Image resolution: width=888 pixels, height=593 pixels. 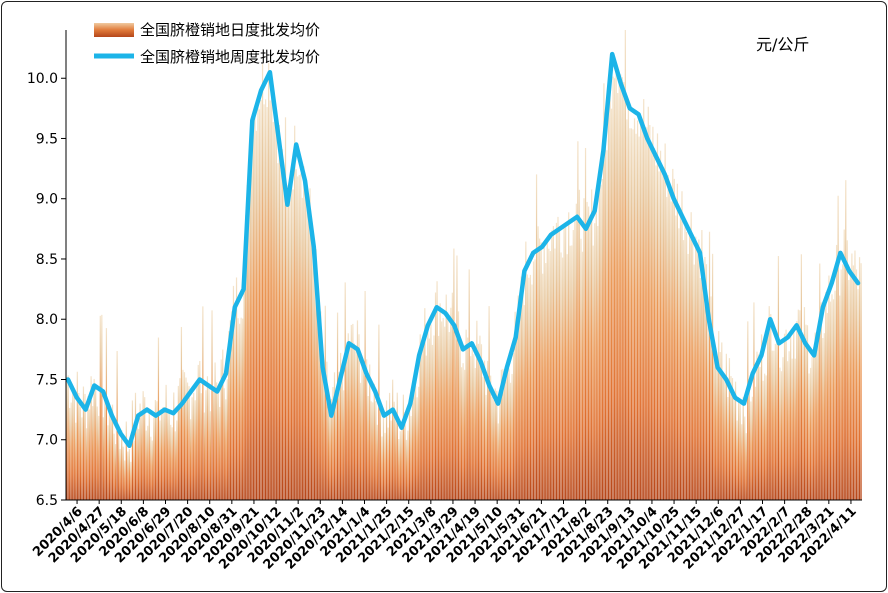 What do you see at coordinates (47, 380) in the screenshot?
I see `y-tick-label: 7.5` at bounding box center [47, 380].